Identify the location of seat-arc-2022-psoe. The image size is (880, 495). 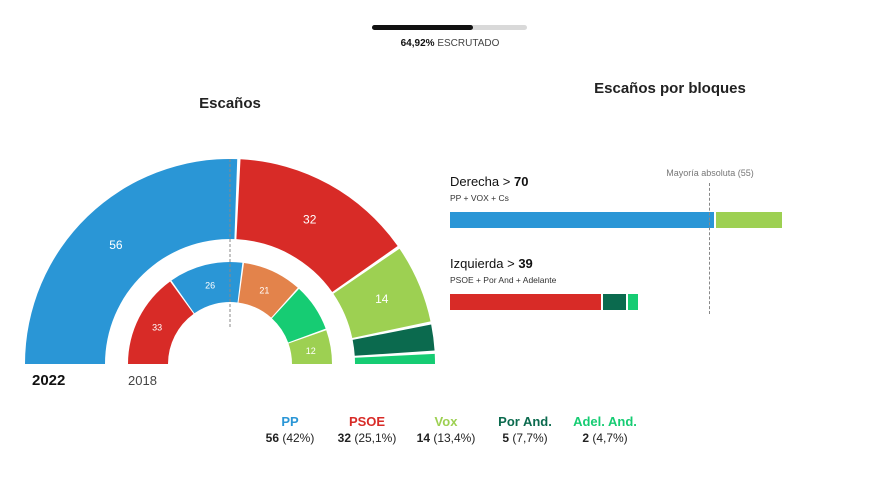
(317, 226).